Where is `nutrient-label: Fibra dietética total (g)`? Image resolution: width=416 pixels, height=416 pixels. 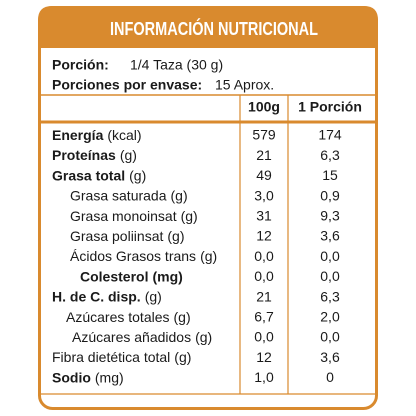
nutrient-label: Fibra dietética total (g) is located at coordinates (121, 357).